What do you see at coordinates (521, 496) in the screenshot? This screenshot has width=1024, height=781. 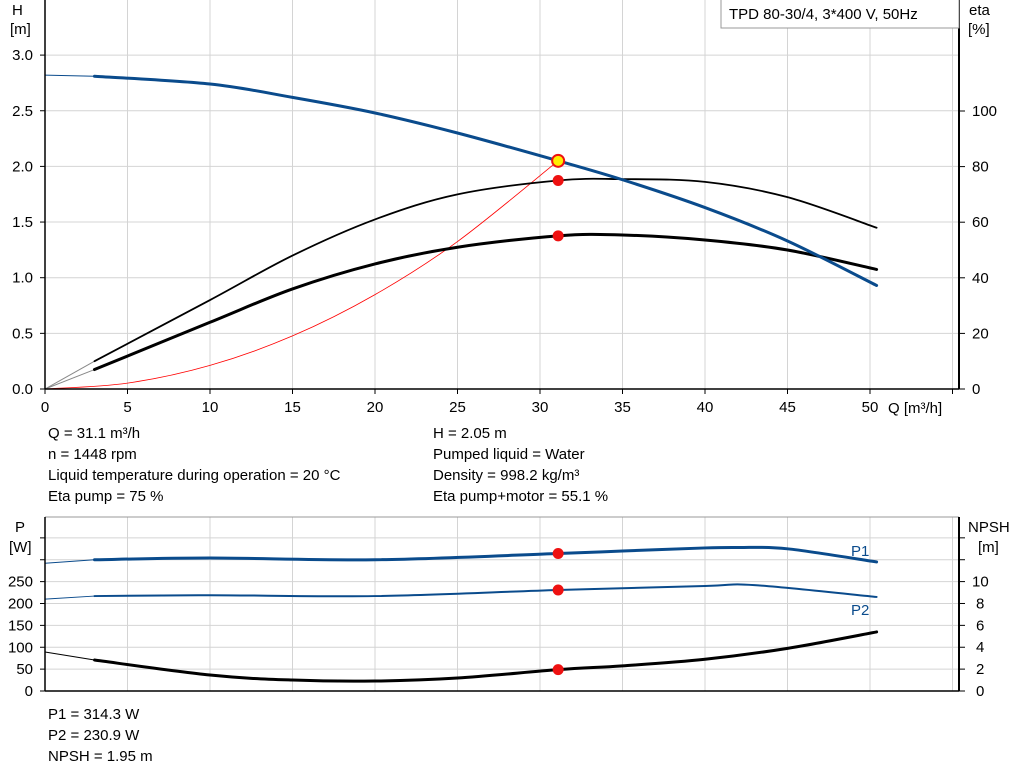 I see `info-eta-pump-motor: Eta pump+motor = 55.1 %` at bounding box center [521, 496].